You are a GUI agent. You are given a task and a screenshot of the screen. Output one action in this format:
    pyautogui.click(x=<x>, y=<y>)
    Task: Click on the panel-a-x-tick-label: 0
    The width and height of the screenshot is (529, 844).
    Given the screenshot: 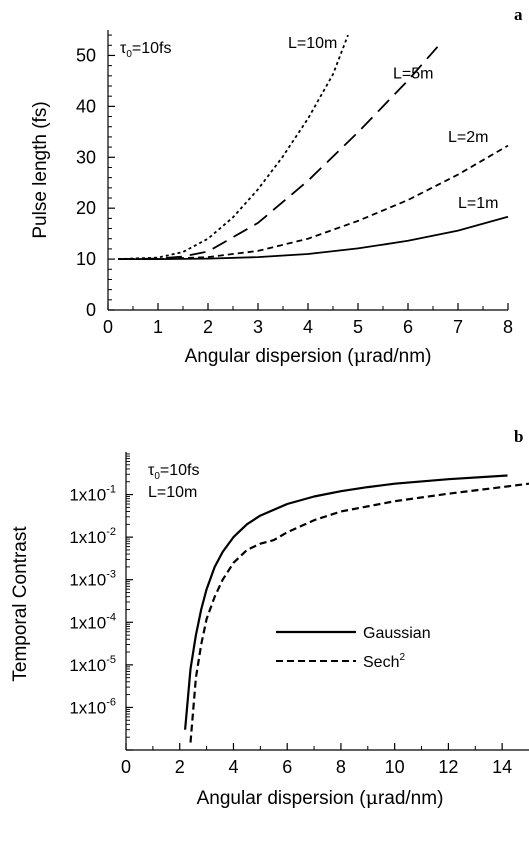 What is the action you would take?
    pyautogui.click(x=108, y=327)
    